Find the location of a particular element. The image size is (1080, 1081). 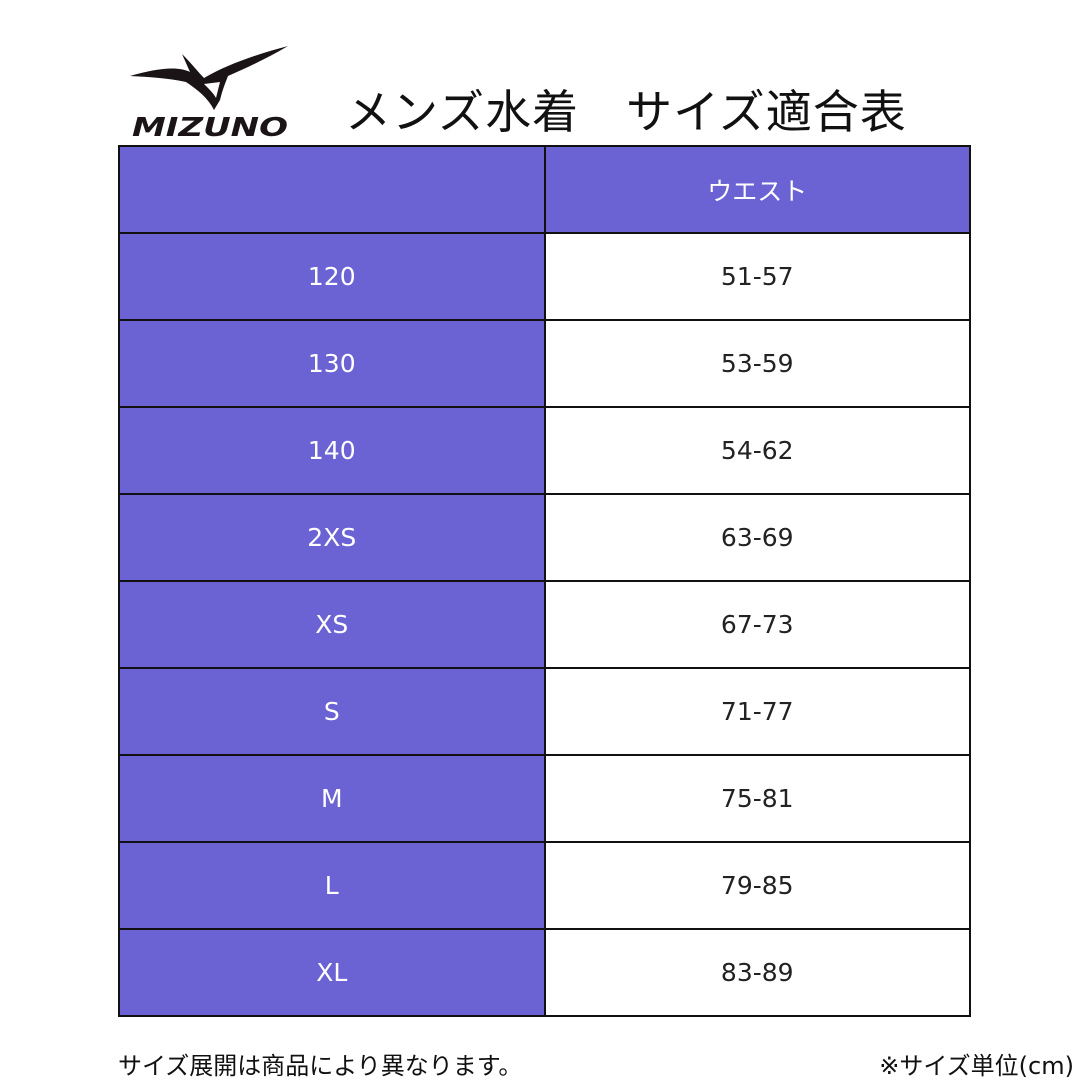

table-row: 130 53-59 is located at coordinates (544, 363).